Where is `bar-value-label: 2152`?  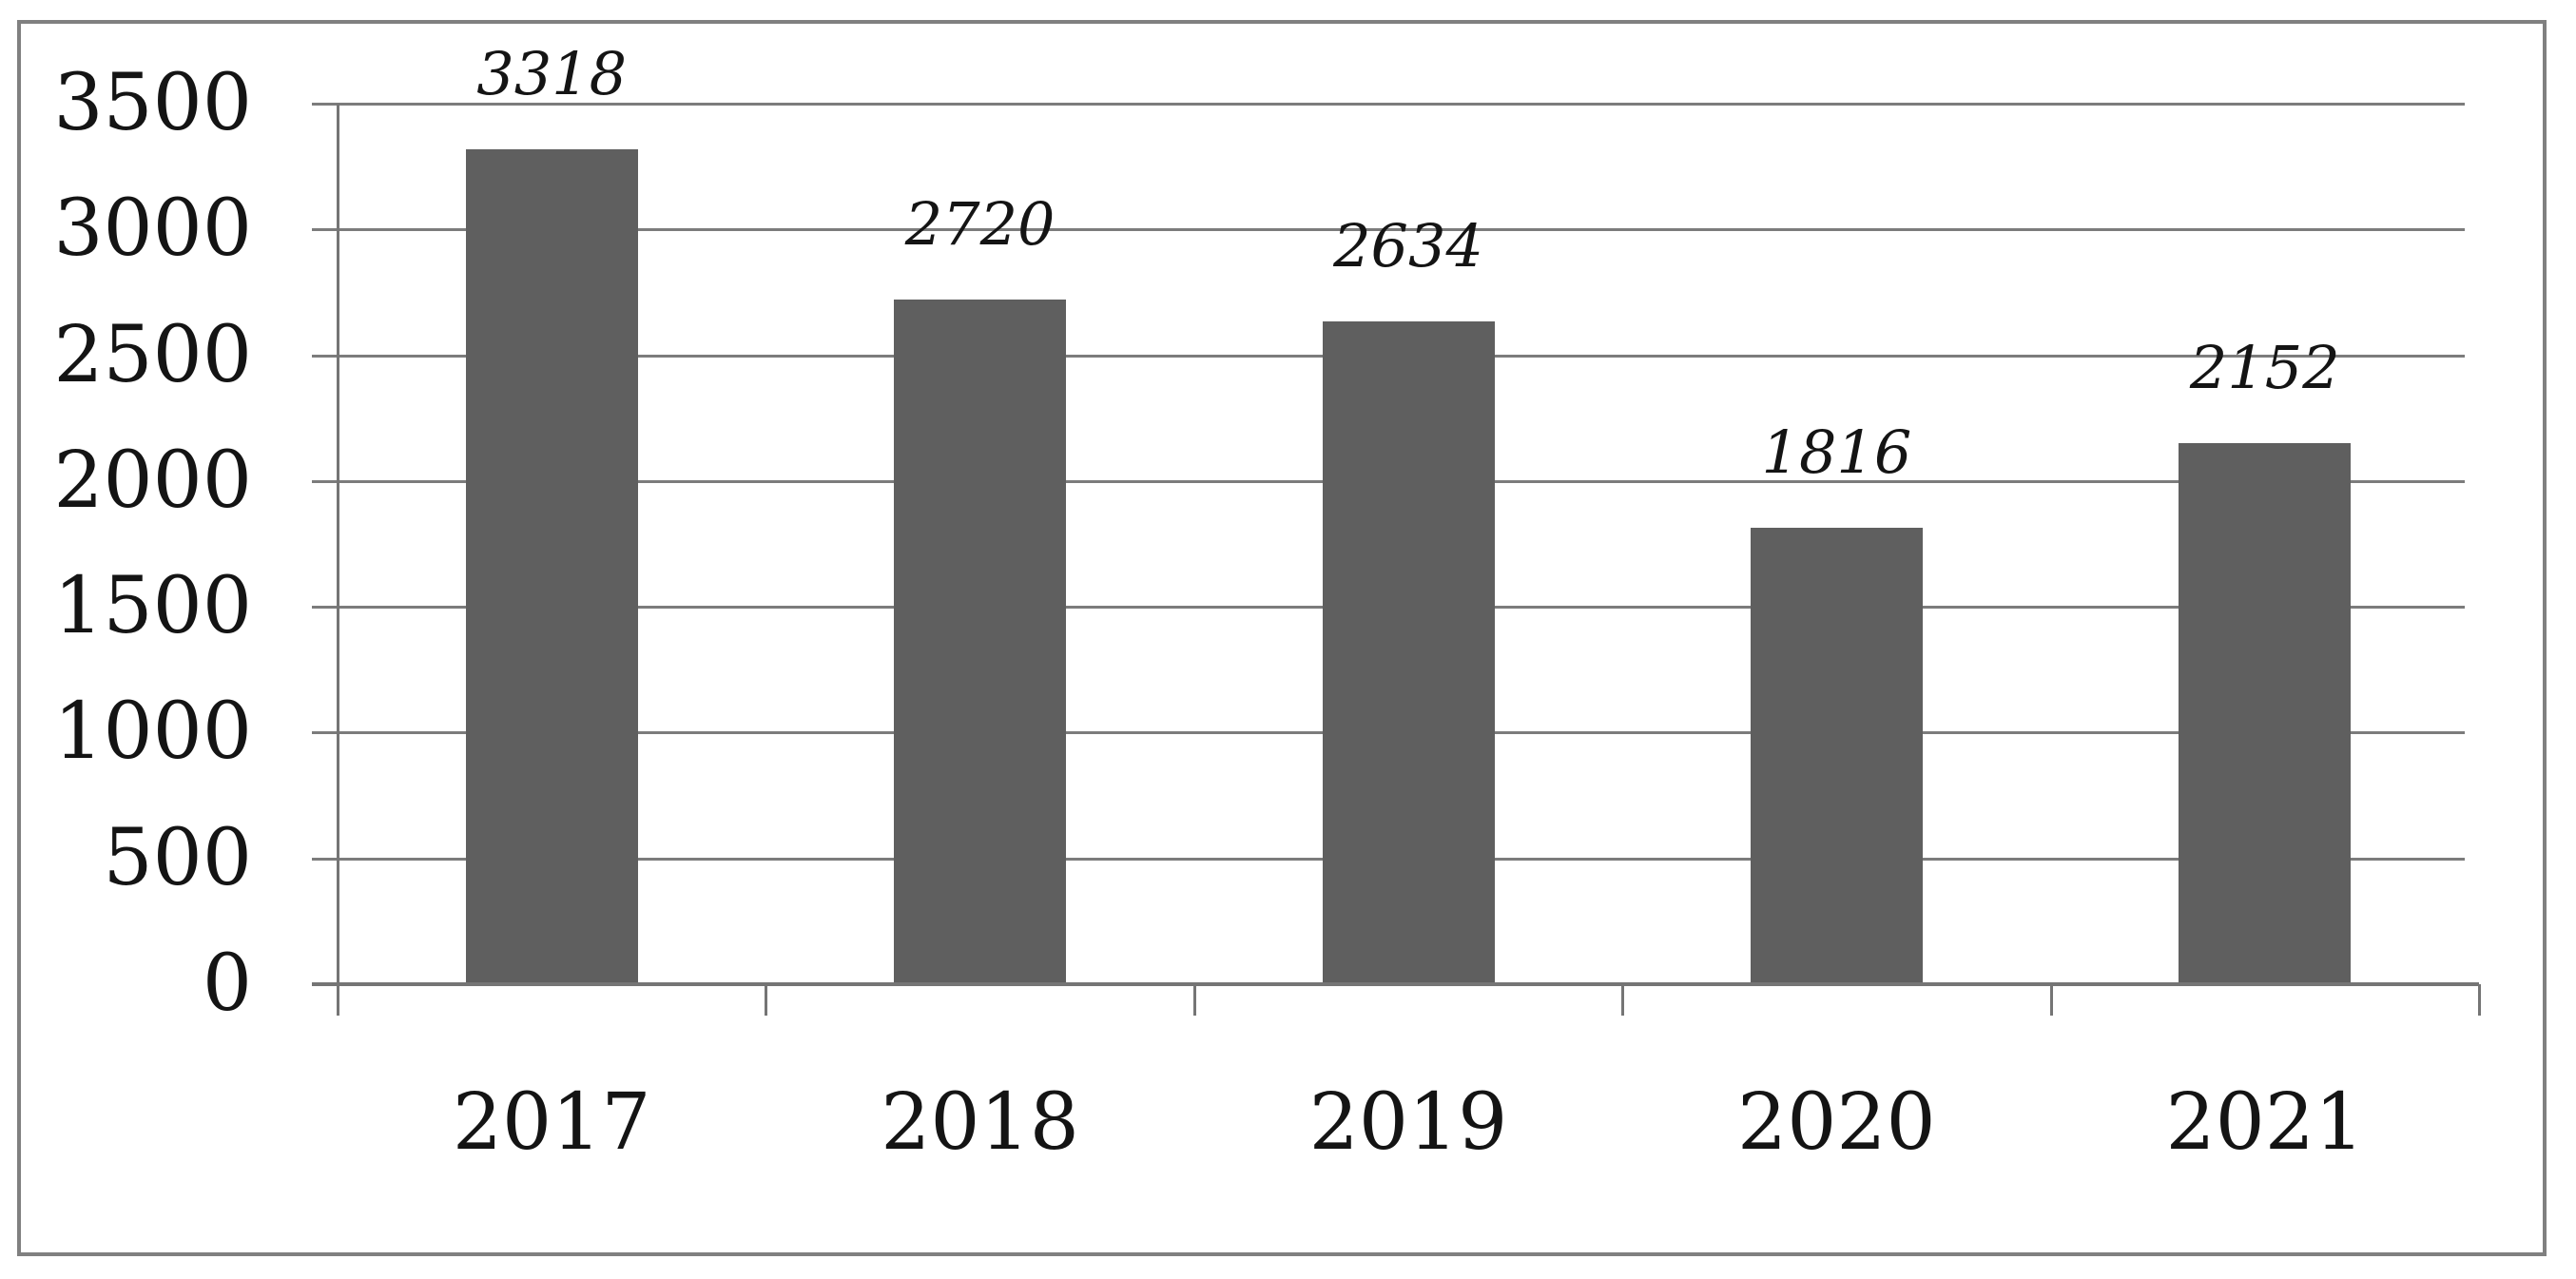 bar-value-label: 2152 is located at coordinates (2264, 367).